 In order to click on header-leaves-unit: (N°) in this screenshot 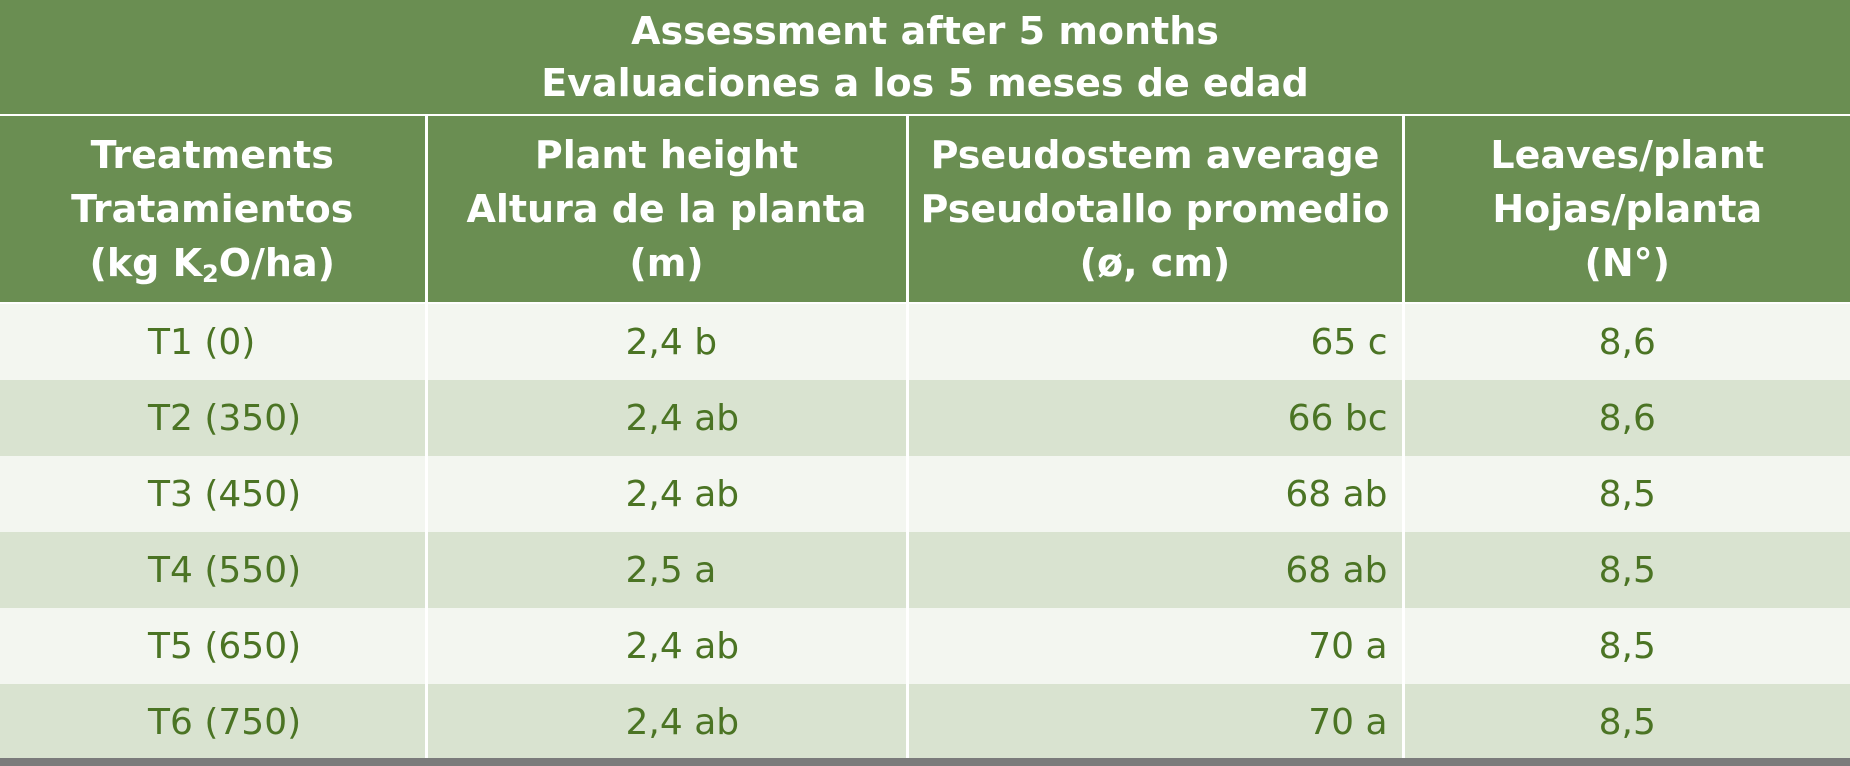, I will do `click(1627, 263)`.